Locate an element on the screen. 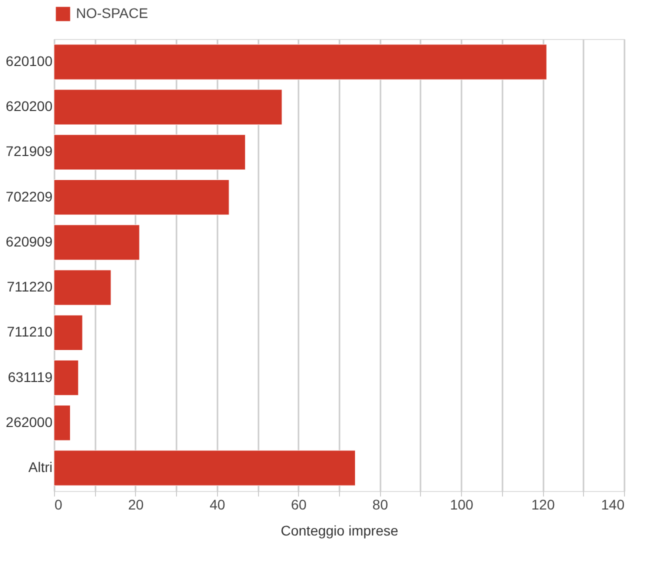  x-tick-label: 80 is located at coordinates (380, 504).